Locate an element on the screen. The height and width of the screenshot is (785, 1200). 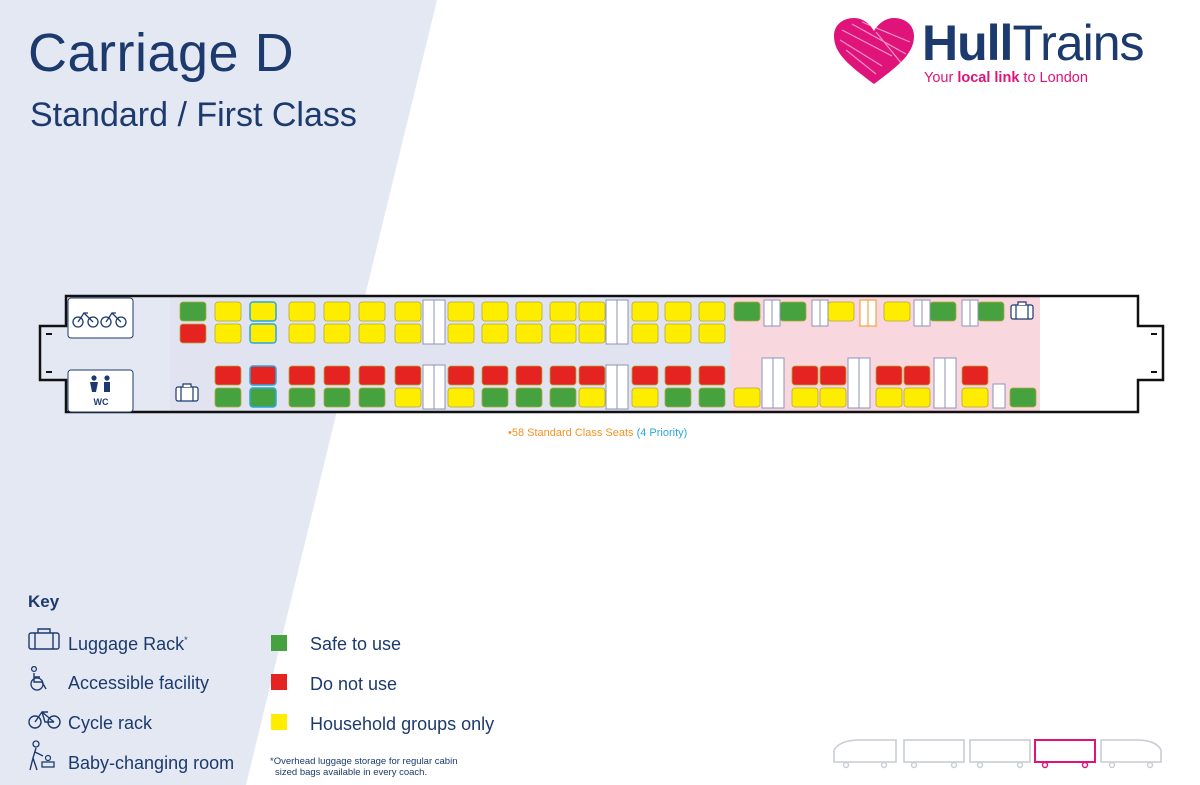
wc-room is located at coordinates (100, 391).